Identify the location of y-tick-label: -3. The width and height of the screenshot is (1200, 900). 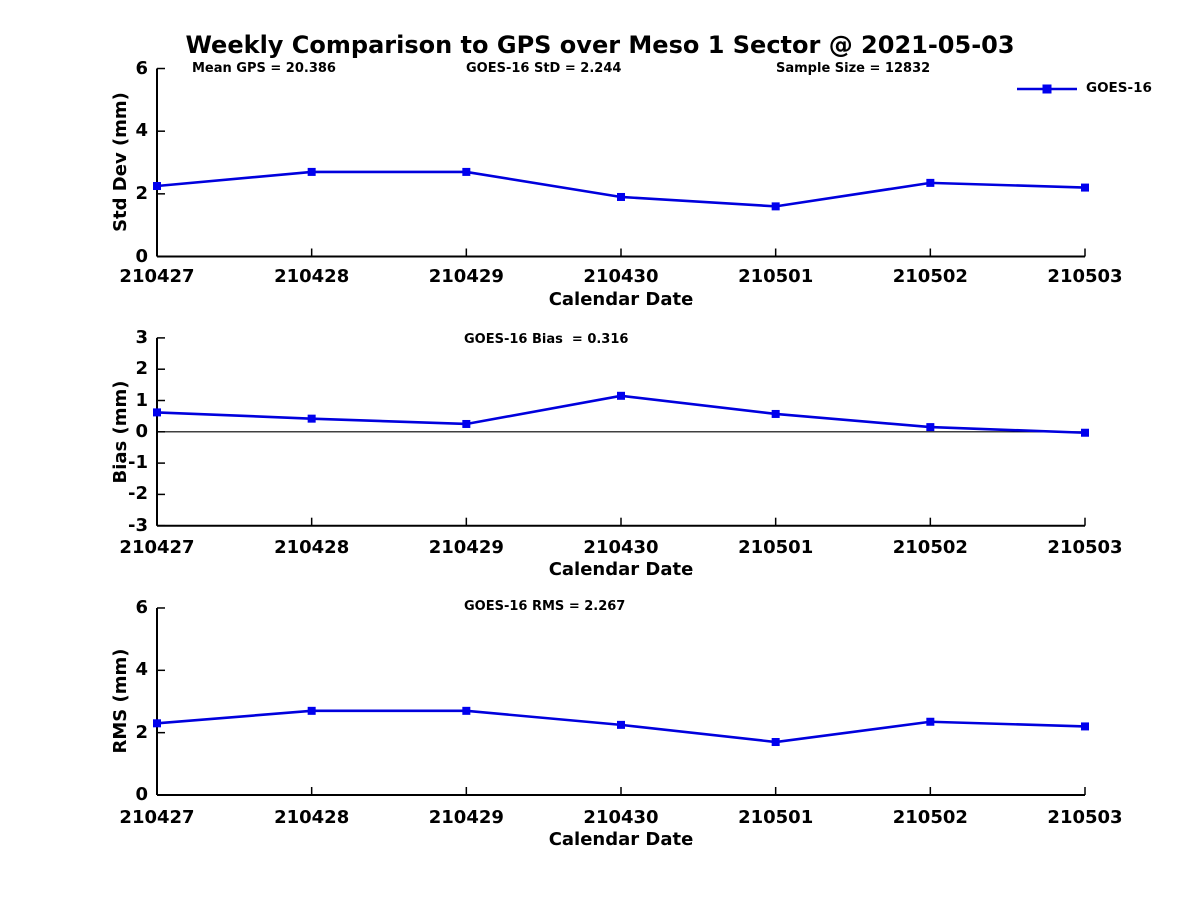
(138, 525).